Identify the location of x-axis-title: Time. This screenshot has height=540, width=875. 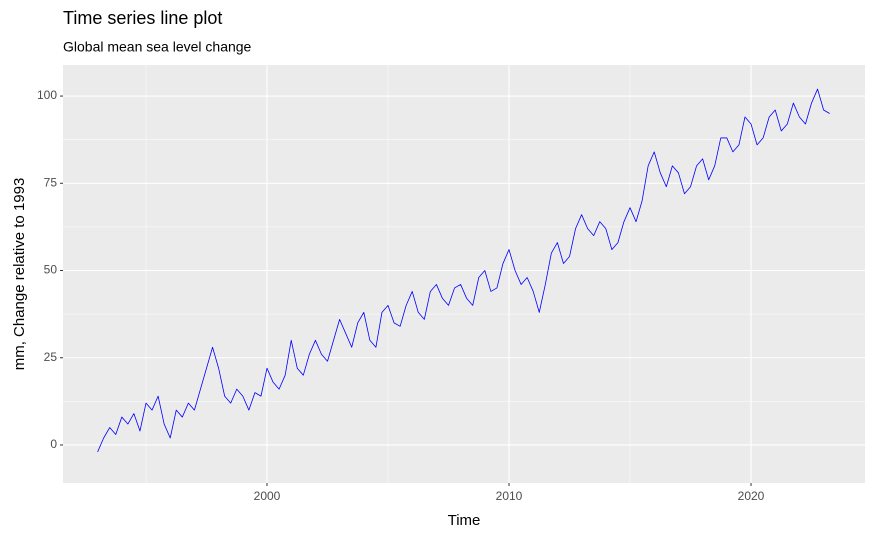
(464, 520).